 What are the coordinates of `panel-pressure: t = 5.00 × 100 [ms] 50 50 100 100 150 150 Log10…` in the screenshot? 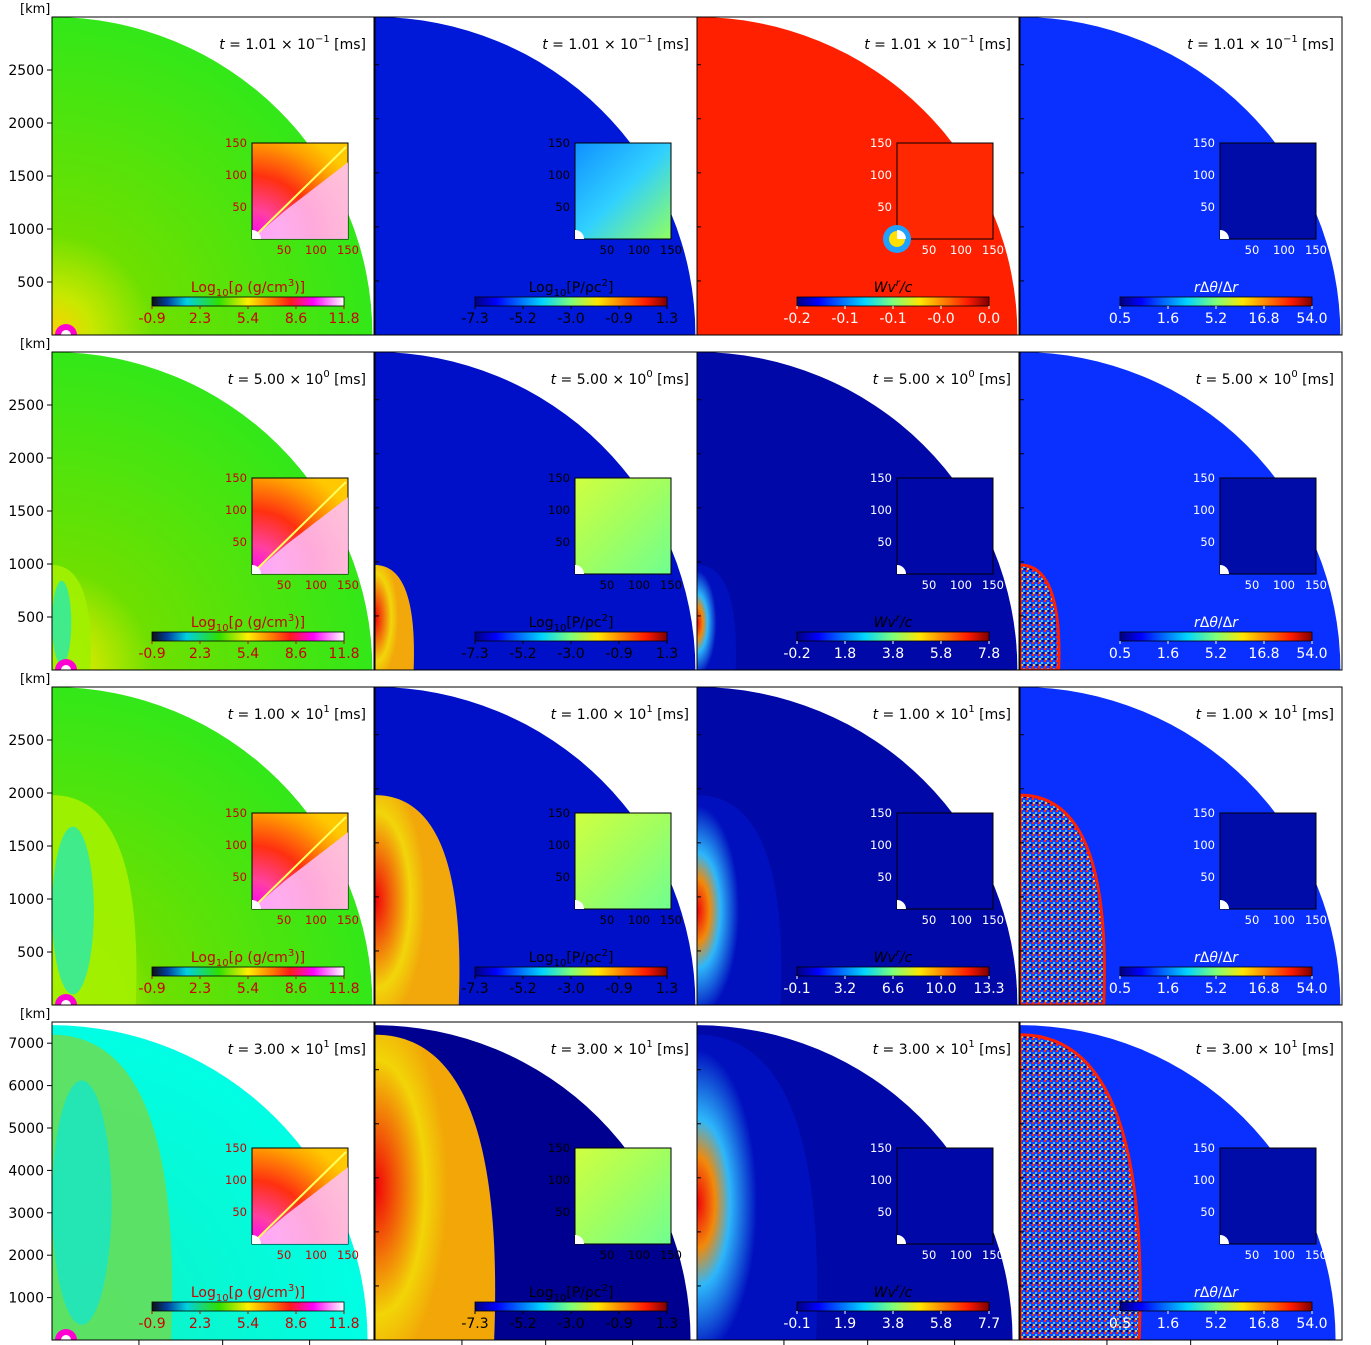 It's located at (536, 511).